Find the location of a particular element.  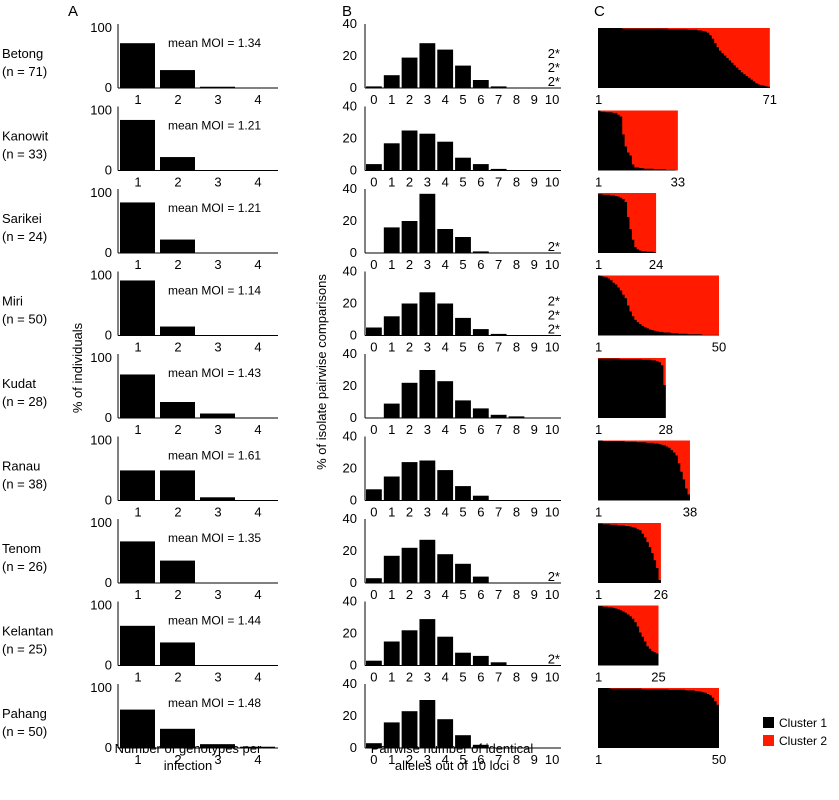

population-count: (n = 38) is located at coordinates (24, 484).